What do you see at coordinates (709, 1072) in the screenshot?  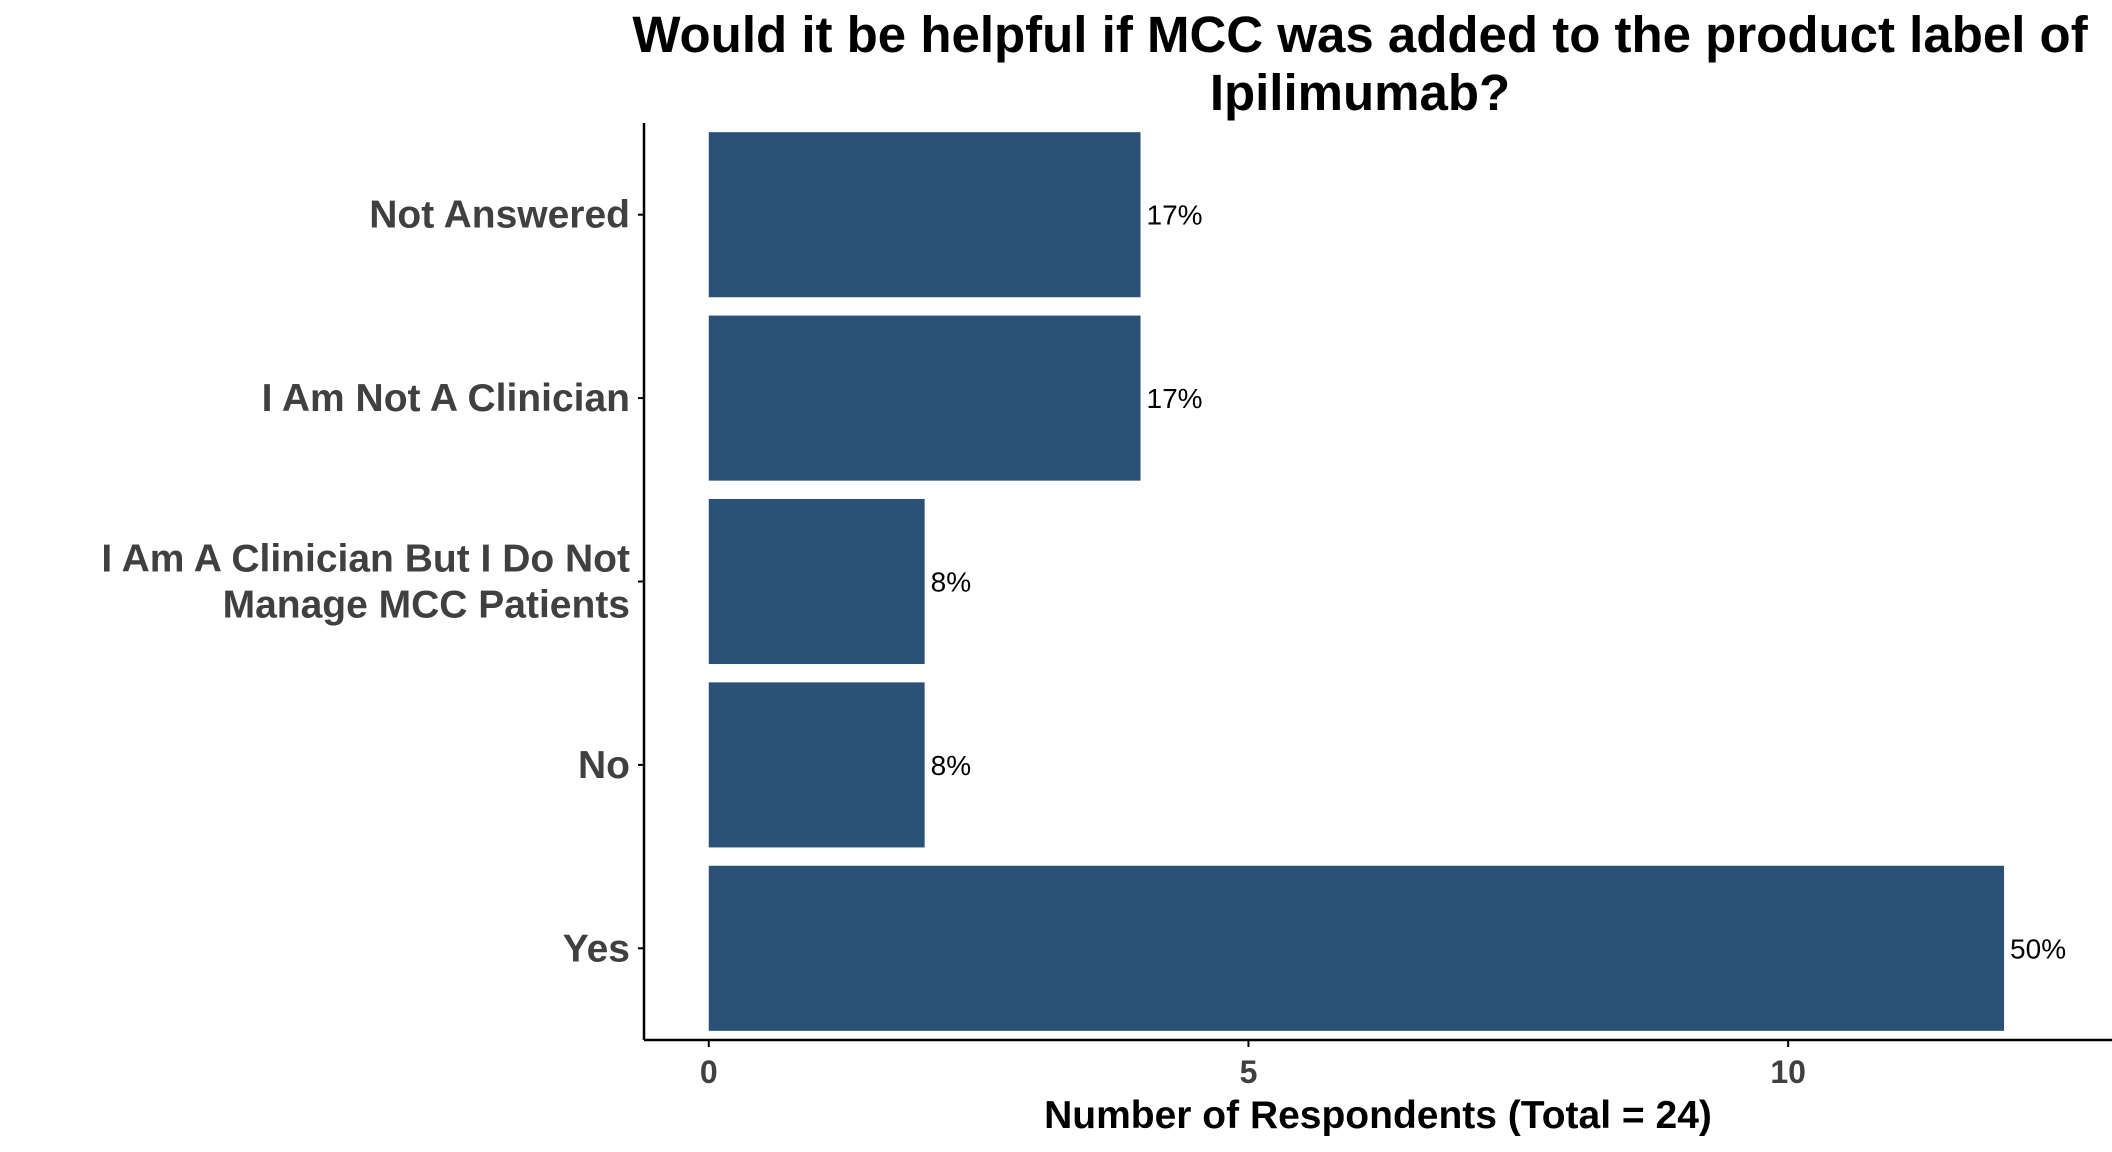 I see `x-tick-label: 0` at bounding box center [709, 1072].